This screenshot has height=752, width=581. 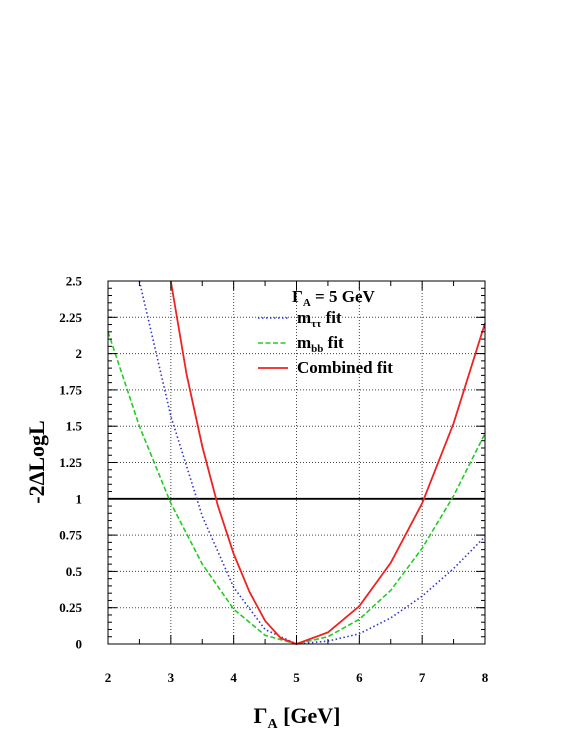 I want to click on x-axis-title-main: Γ, so click(x=260, y=715).